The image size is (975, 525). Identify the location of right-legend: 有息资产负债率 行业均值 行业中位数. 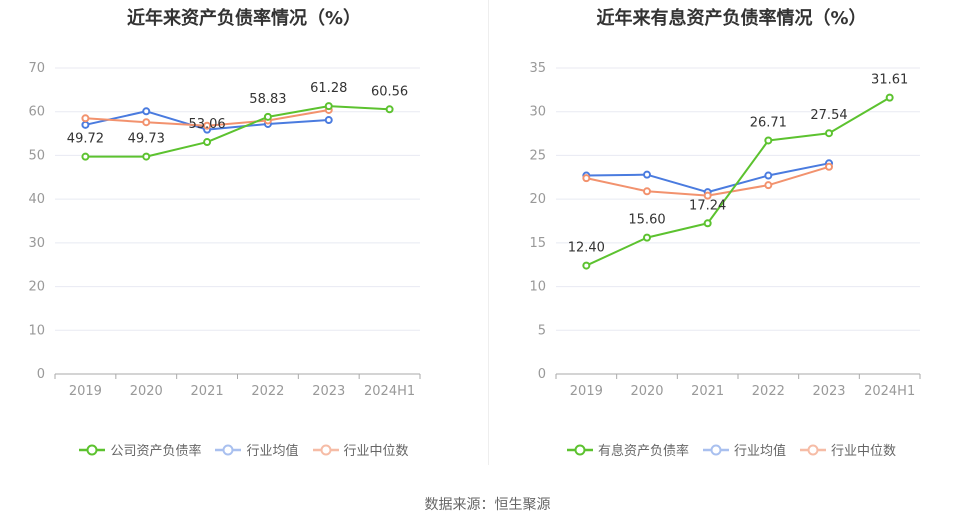
(731, 449).